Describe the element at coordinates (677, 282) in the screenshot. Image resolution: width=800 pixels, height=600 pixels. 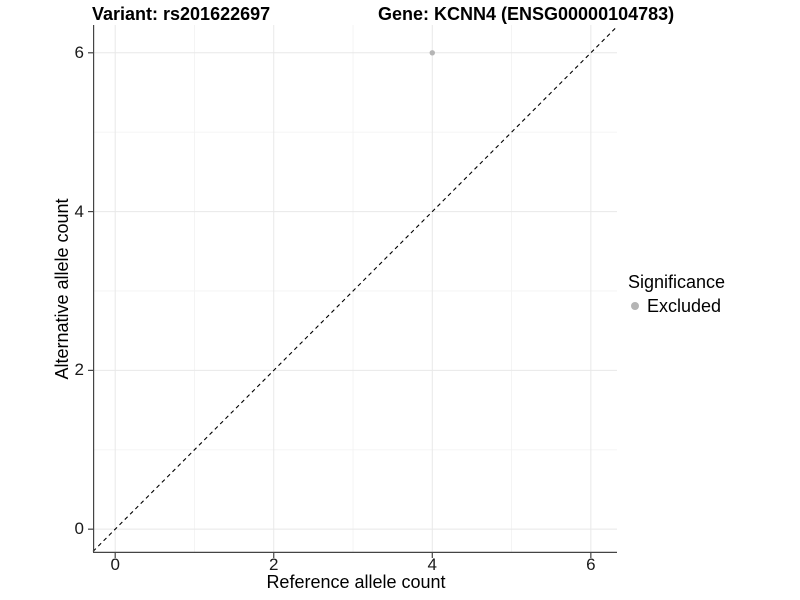
I see `legend-title: Significance` at that location.